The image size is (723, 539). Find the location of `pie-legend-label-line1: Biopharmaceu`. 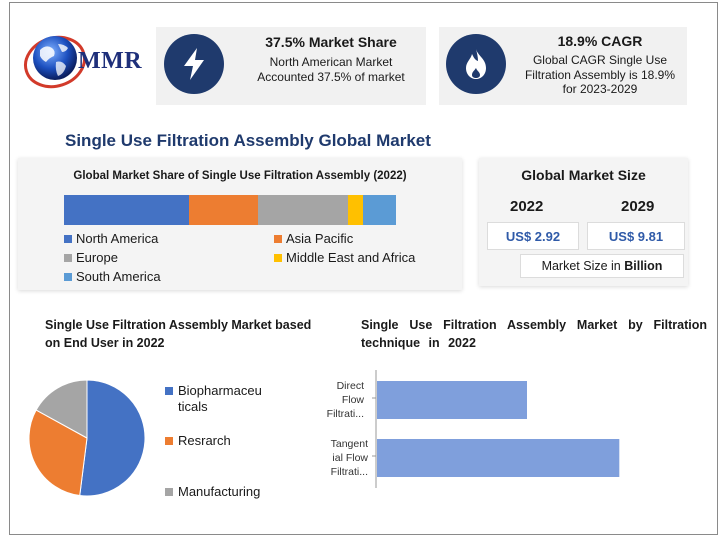

pie-legend-label-line1: Biopharmaceu is located at coordinates (220, 390).